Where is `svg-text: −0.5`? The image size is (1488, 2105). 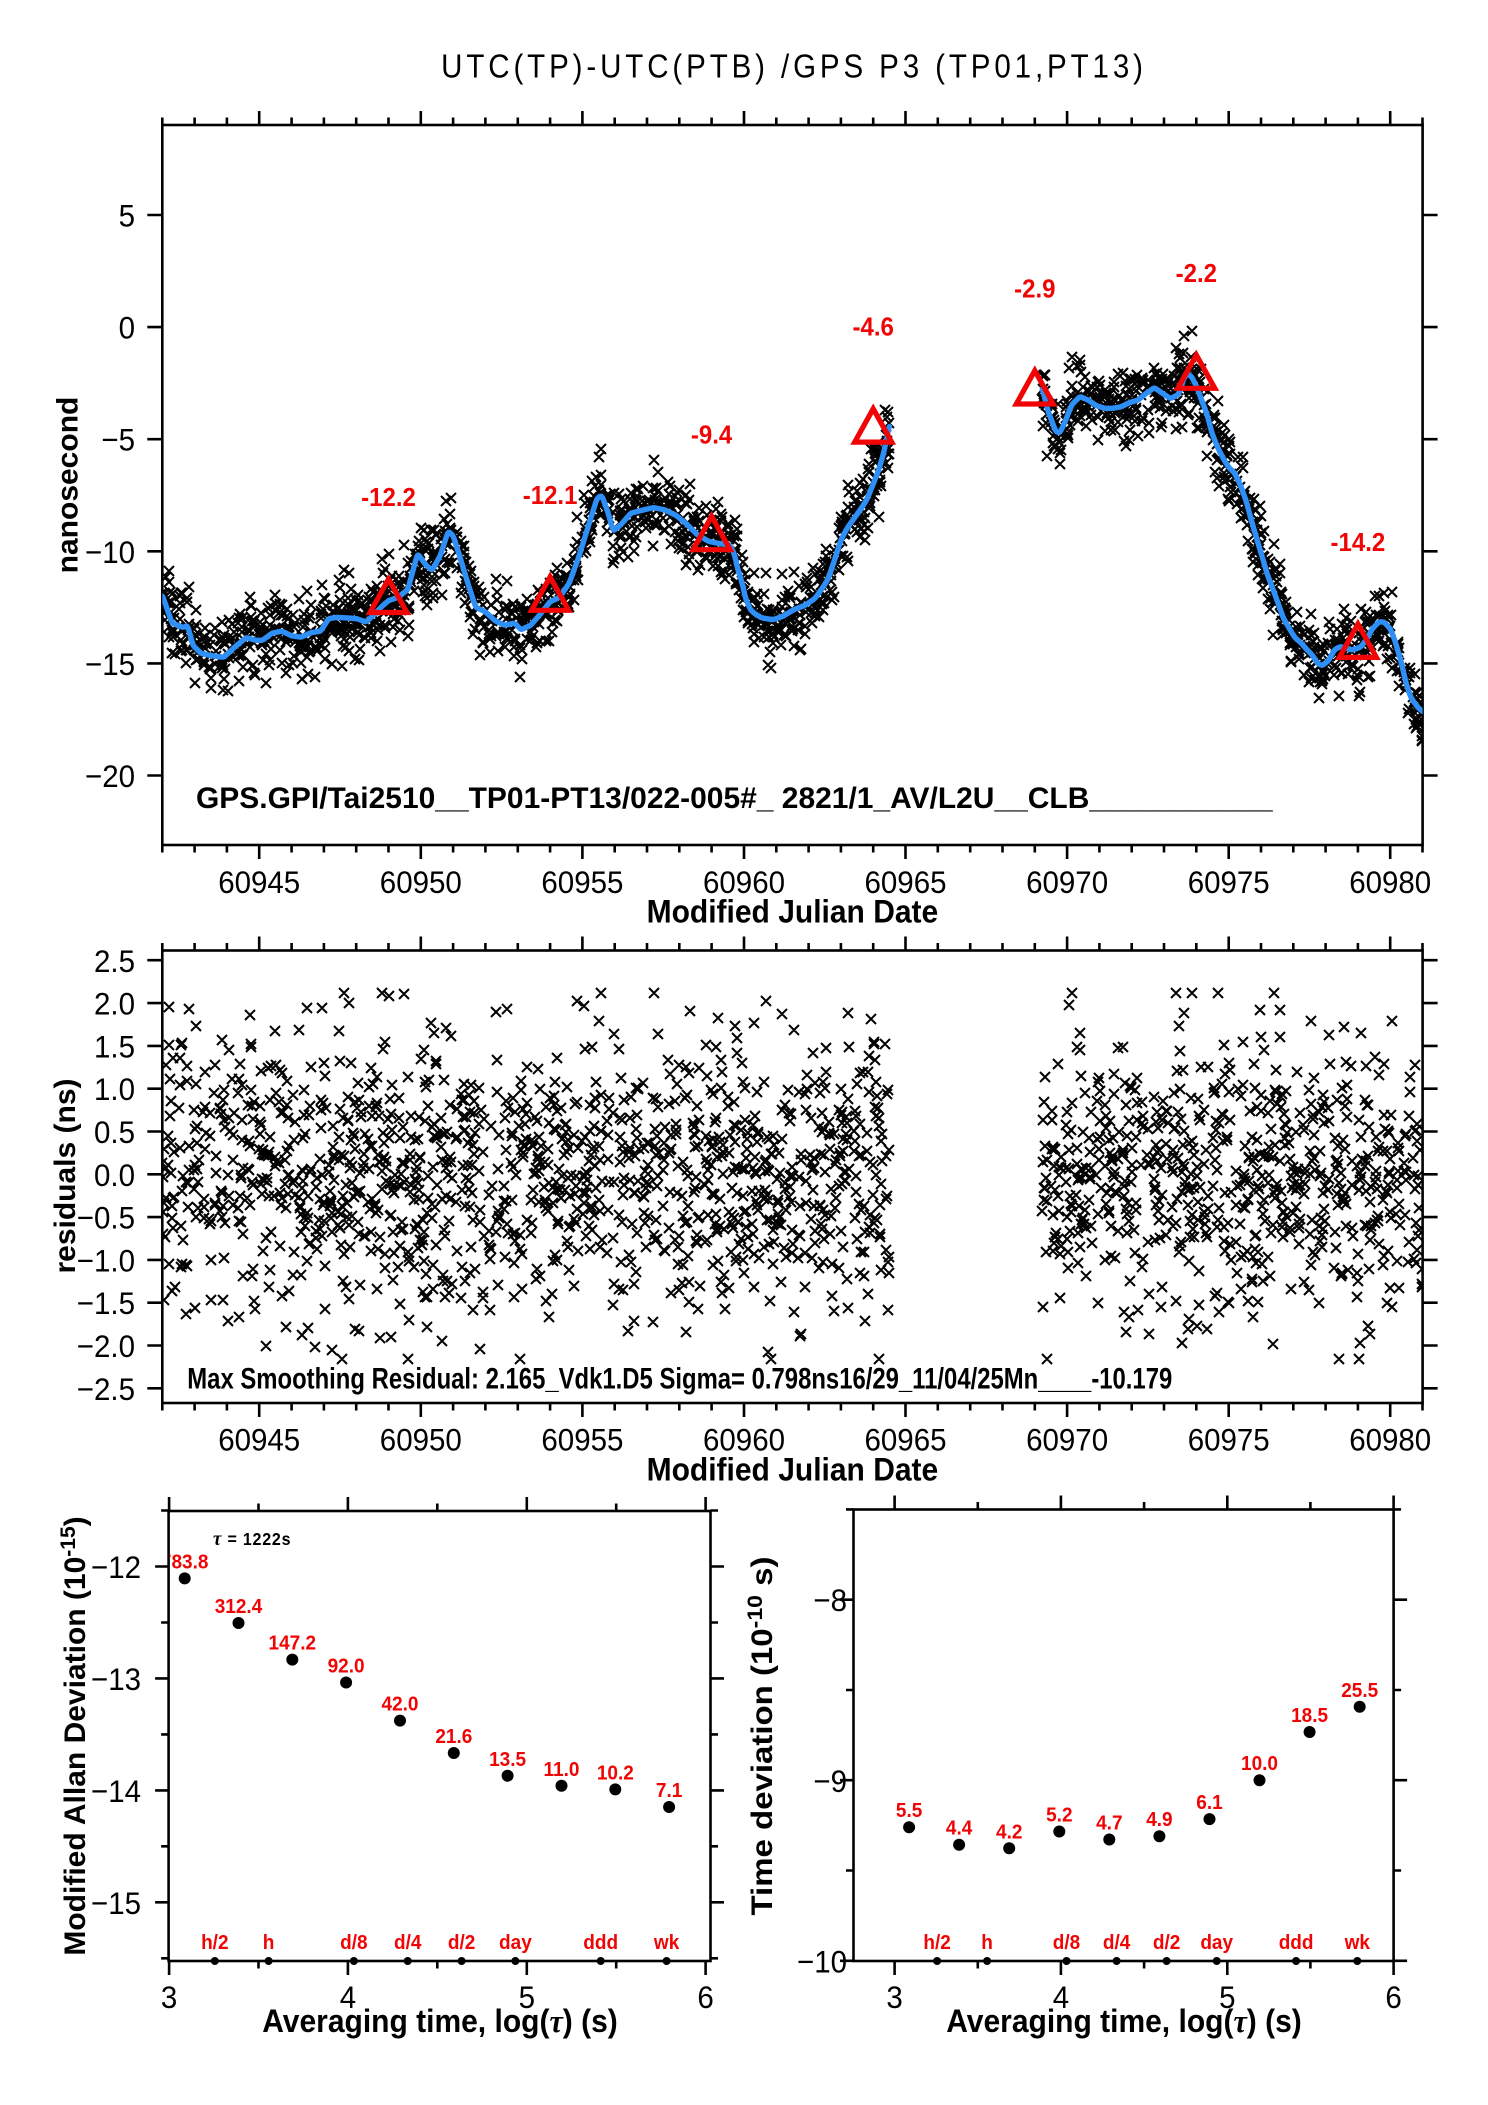 svg-text: −0.5 is located at coordinates (106, 1218).